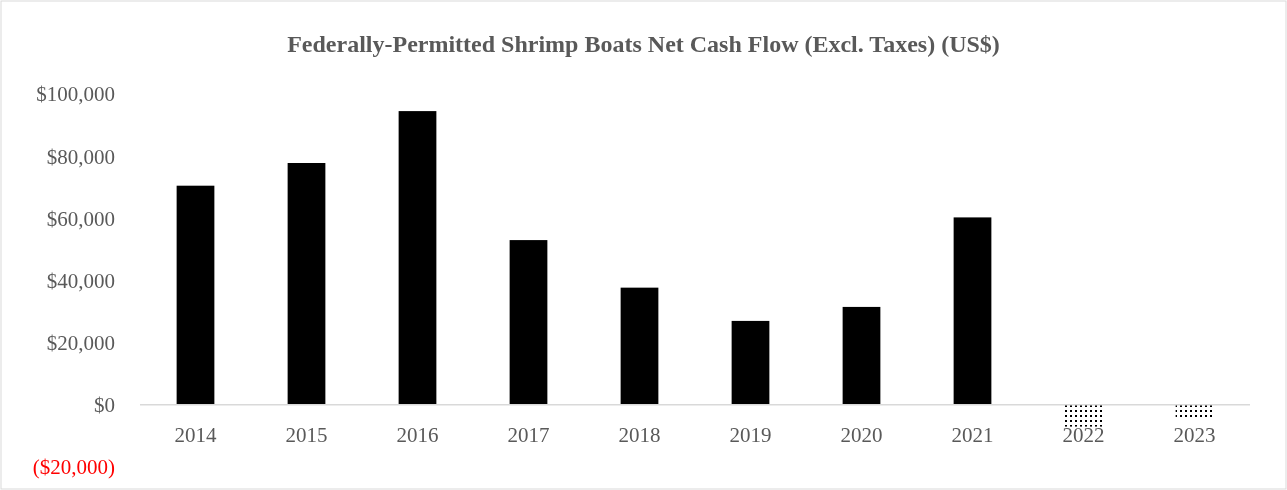 Image resolution: width=1287 pixels, height=490 pixels. What do you see at coordinates (80, 156) in the screenshot?
I see `y-tick-label: $80,000` at bounding box center [80, 156].